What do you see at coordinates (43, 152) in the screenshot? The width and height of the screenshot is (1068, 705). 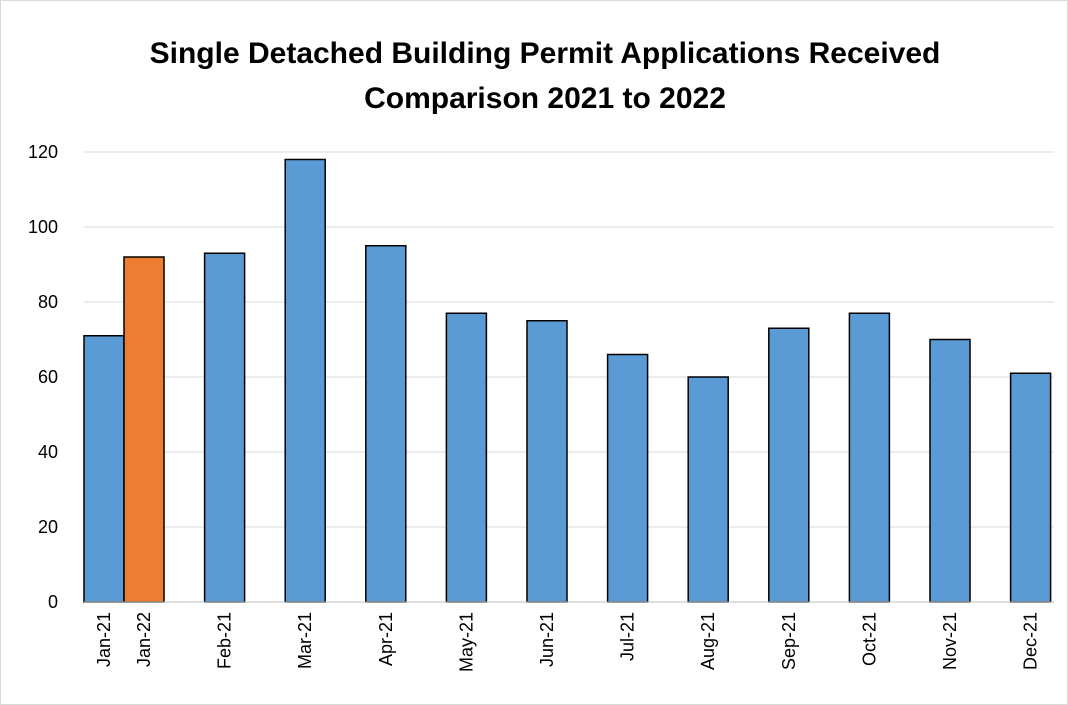 I see `y-tick-label: 120` at bounding box center [43, 152].